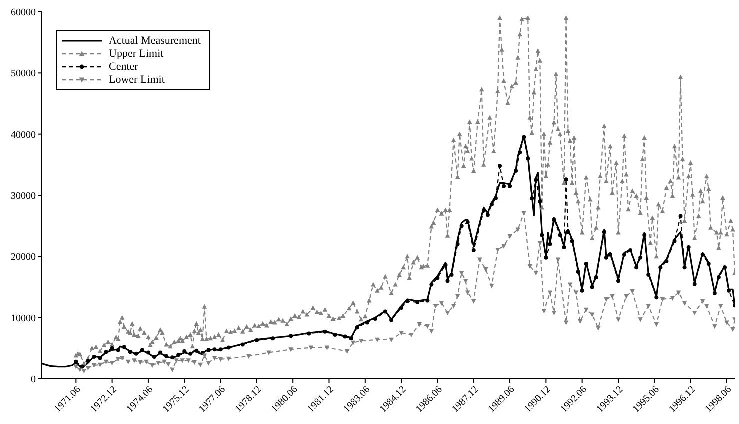 The height and width of the screenshot is (424, 739). I want to click on legend-label: Actual Measurement, so click(155, 40).